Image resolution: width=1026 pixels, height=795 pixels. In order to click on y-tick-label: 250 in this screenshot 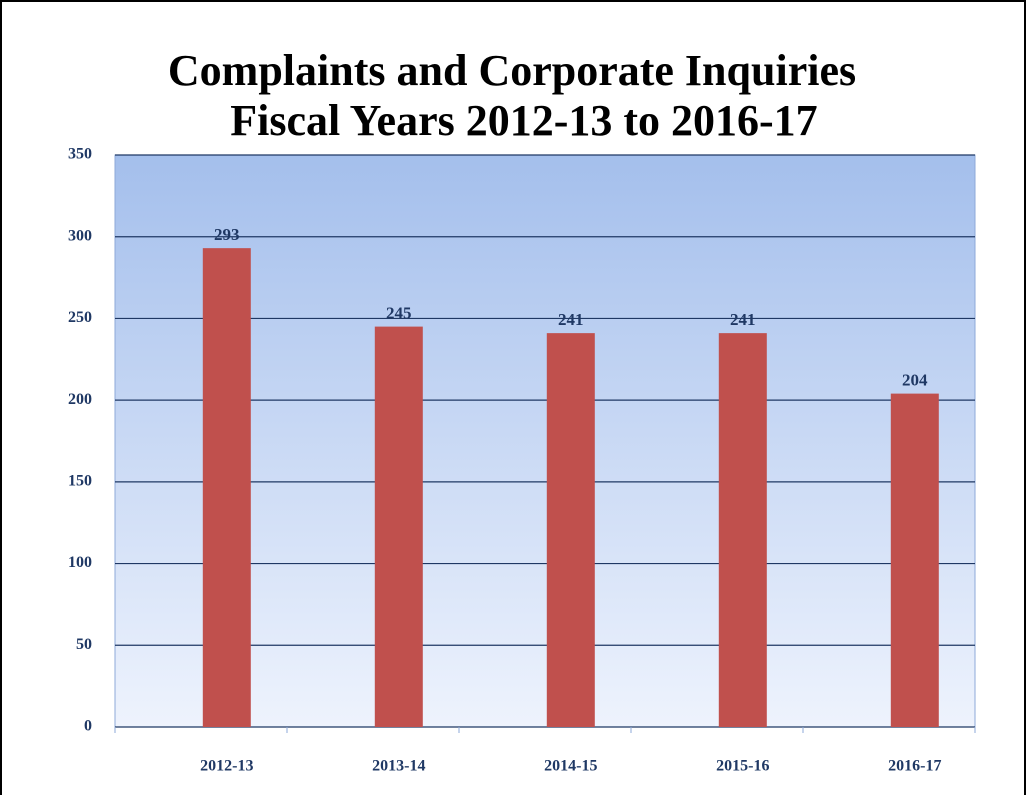, I will do `click(80, 317)`.